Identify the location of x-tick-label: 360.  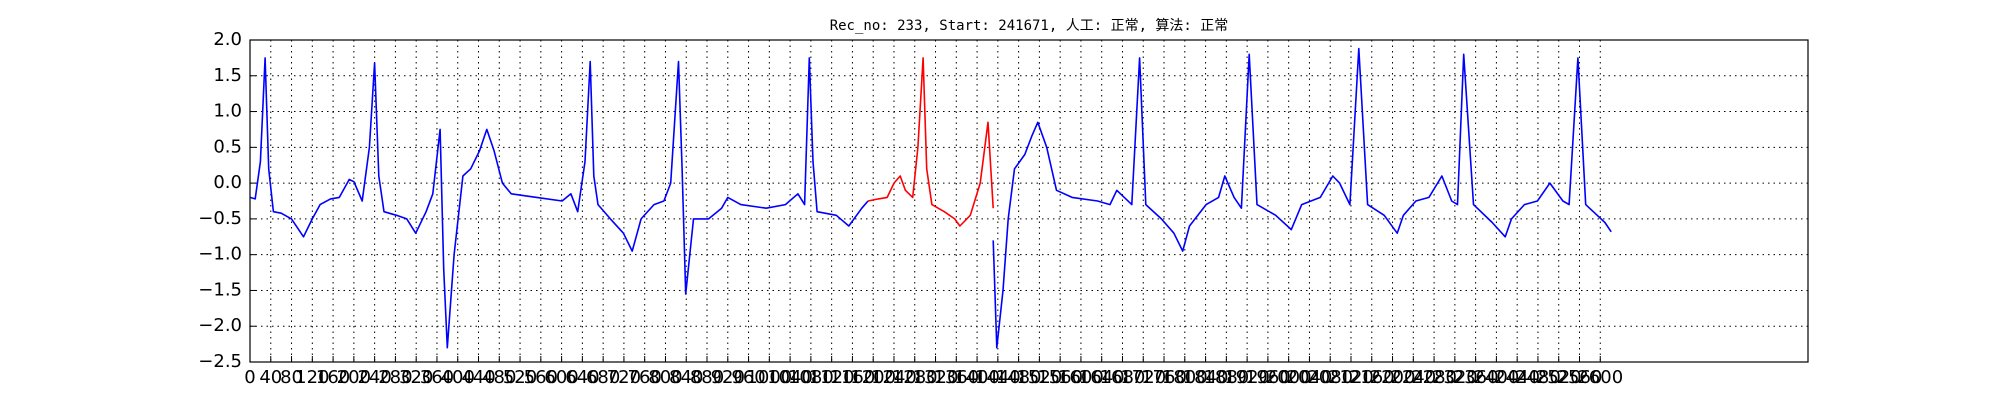
(437, 377).